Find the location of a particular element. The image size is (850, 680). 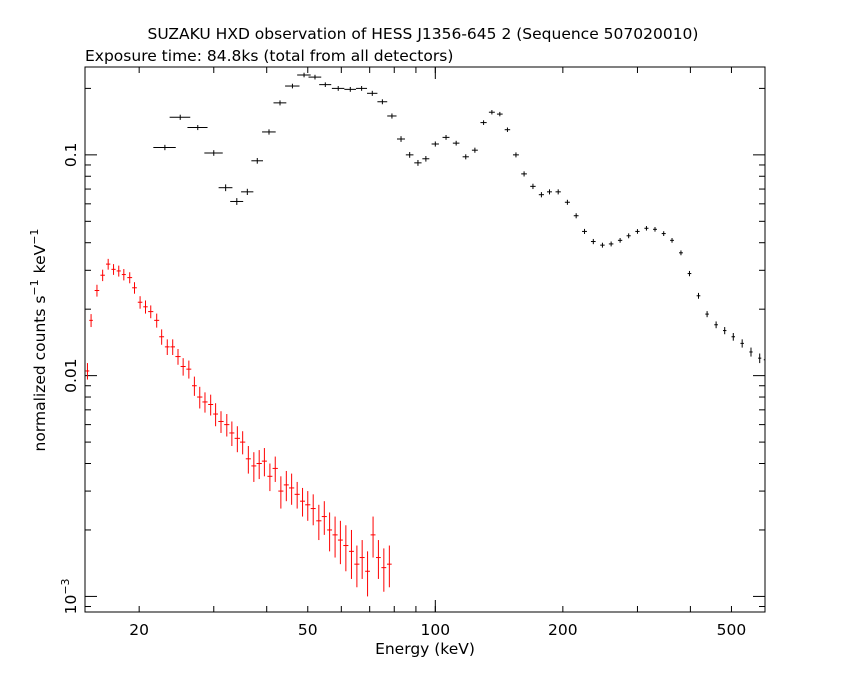

y-axis-label-exp2: −1 is located at coordinates (34, 237).